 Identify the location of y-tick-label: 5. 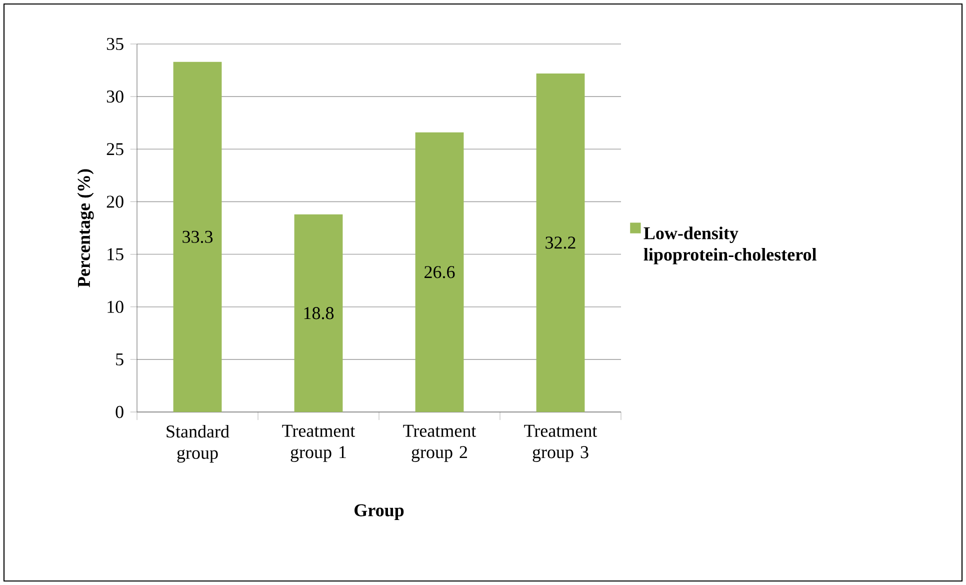
(120, 359).